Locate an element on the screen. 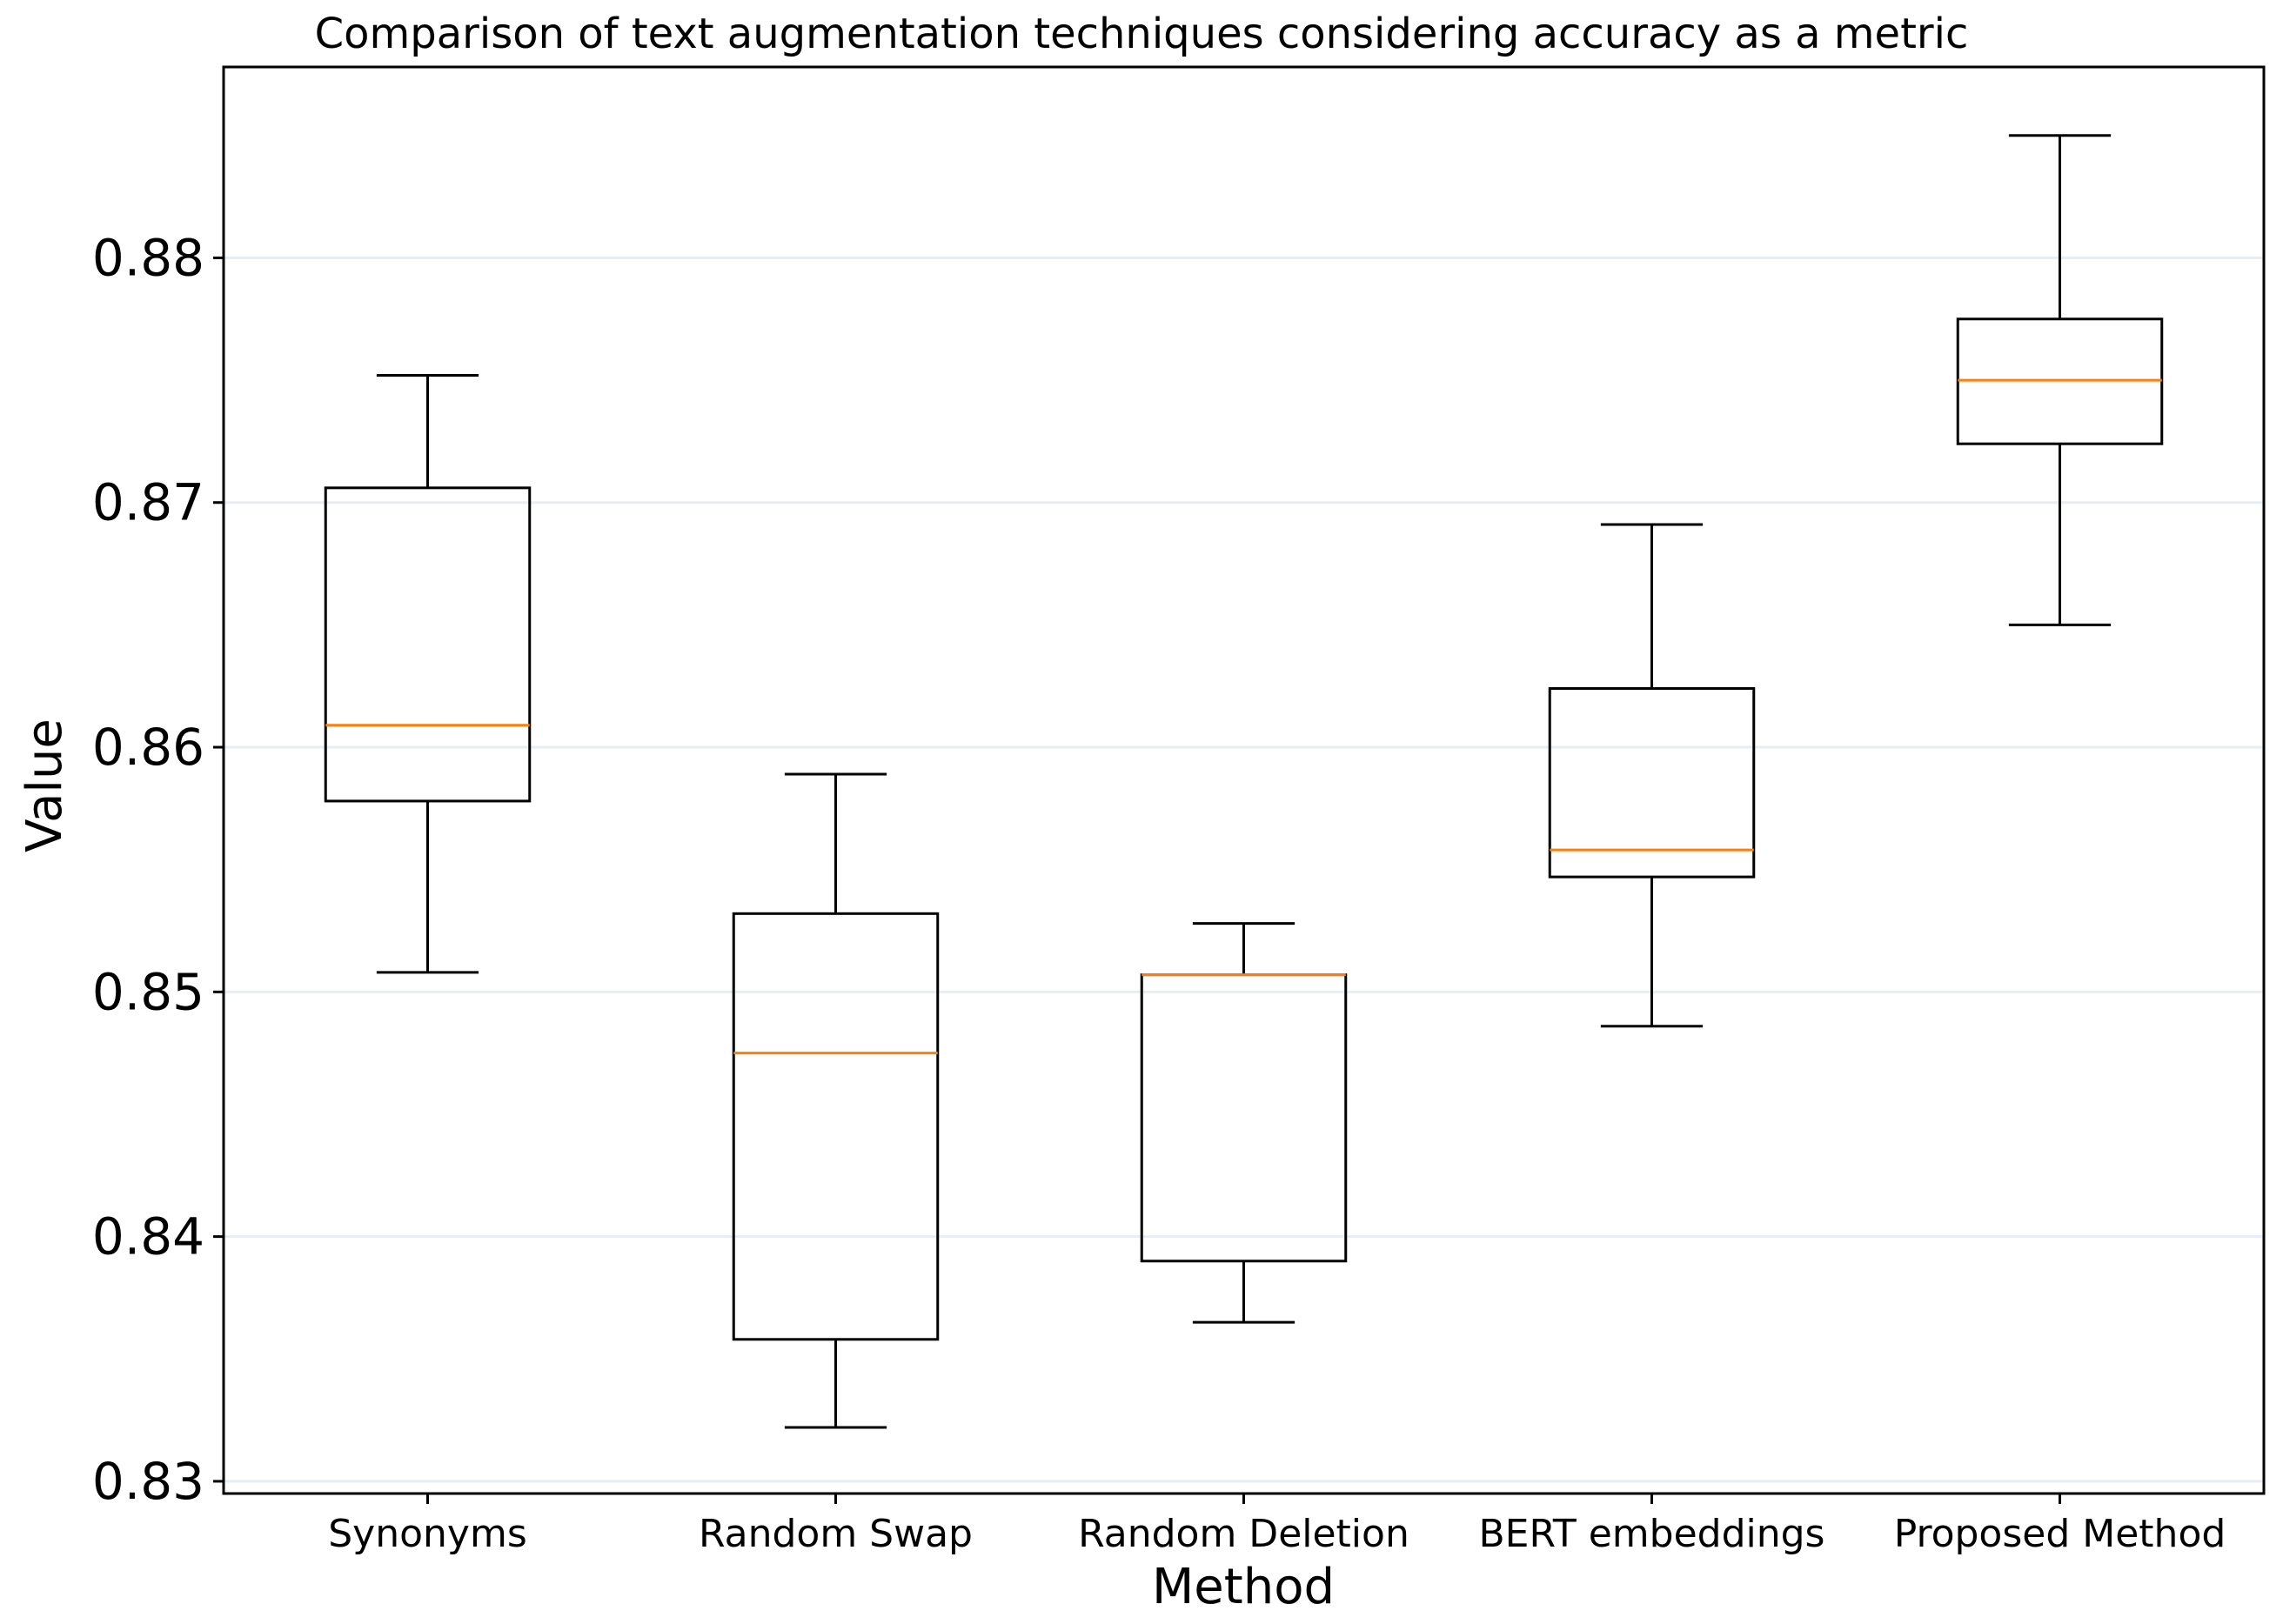 The height and width of the screenshot is (1624, 2283). y-tick-label: 0.84 is located at coordinates (148, 1237).